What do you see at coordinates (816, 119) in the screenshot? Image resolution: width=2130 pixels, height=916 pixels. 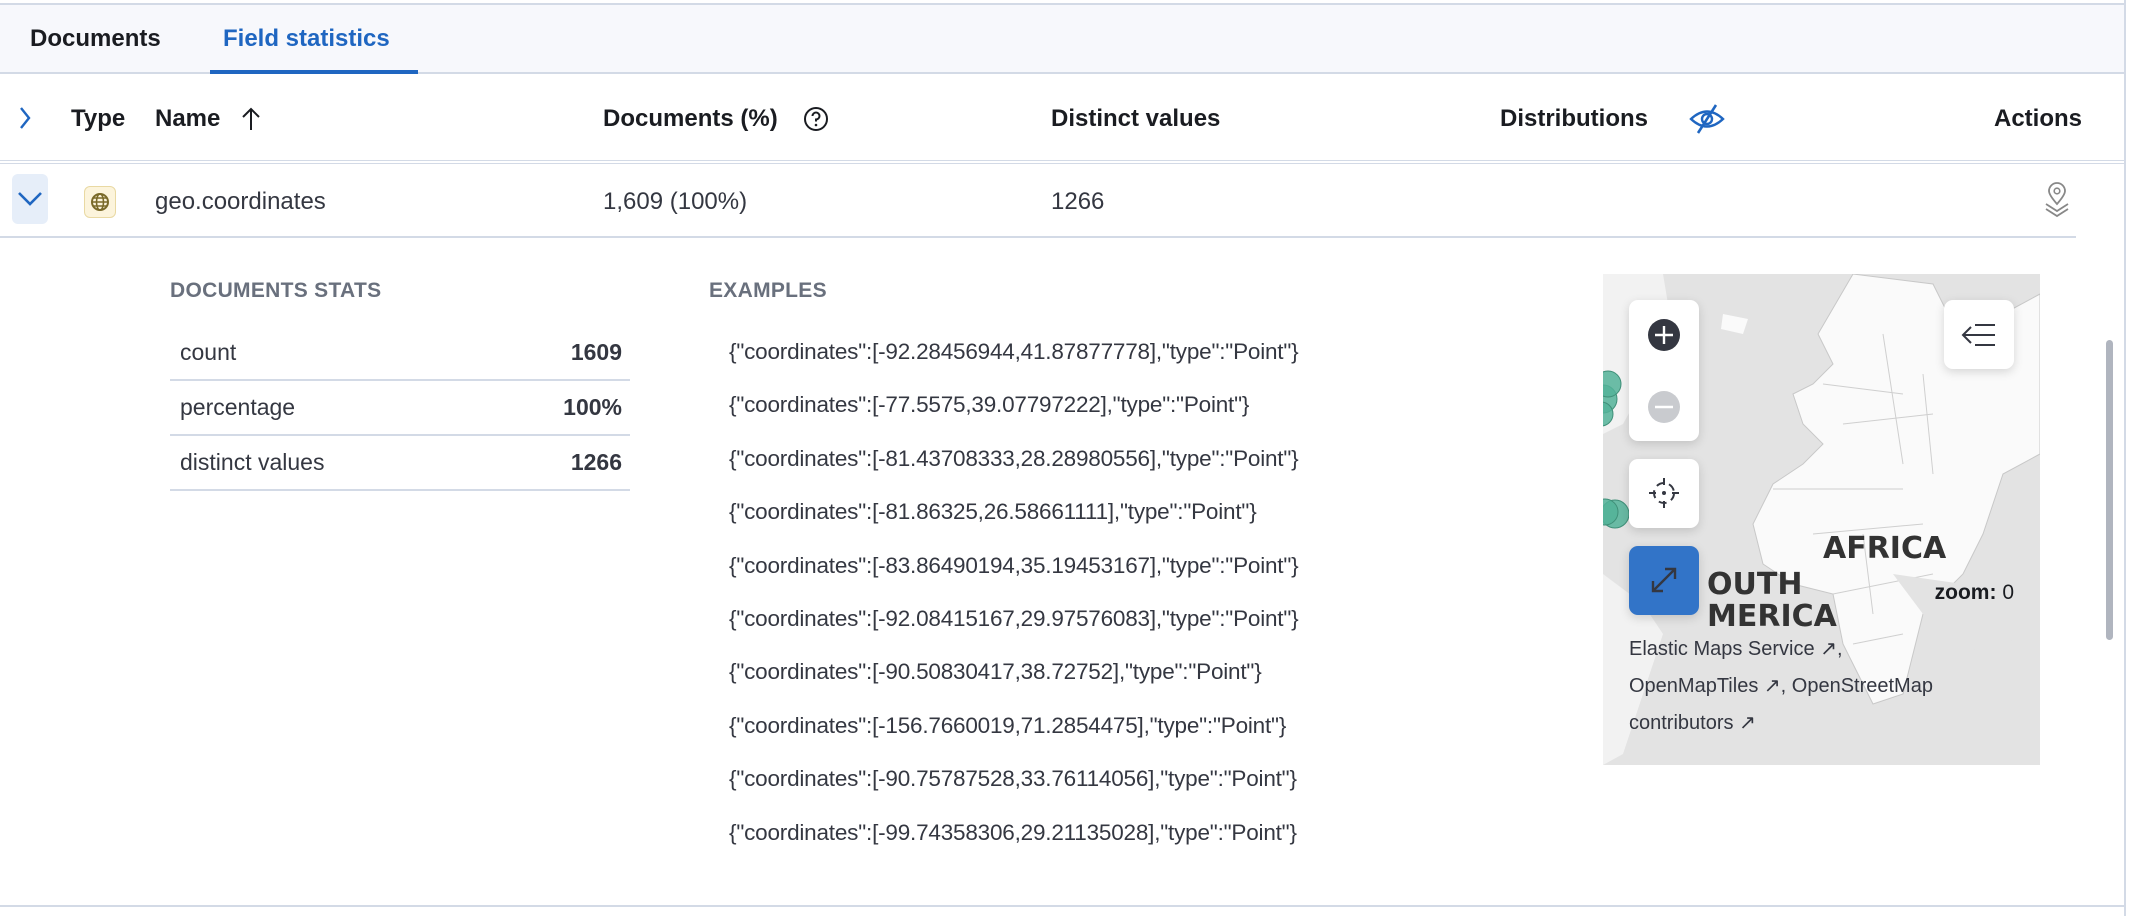 I see `help-icon` at bounding box center [816, 119].